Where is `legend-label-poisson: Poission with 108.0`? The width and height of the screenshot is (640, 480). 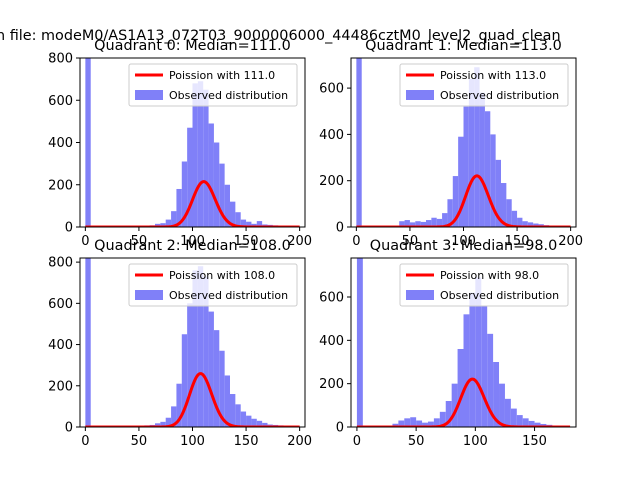 legend-label-poisson: Poission with 108.0 is located at coordinates (222, 275).